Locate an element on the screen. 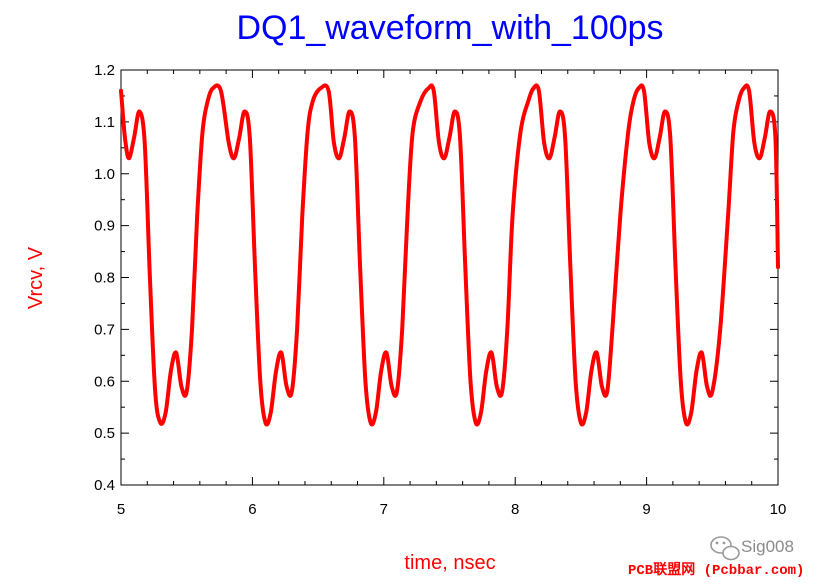  x-axis-tick-labels: 5 6 7 8 9 10 is located at coordinates (452, 509).